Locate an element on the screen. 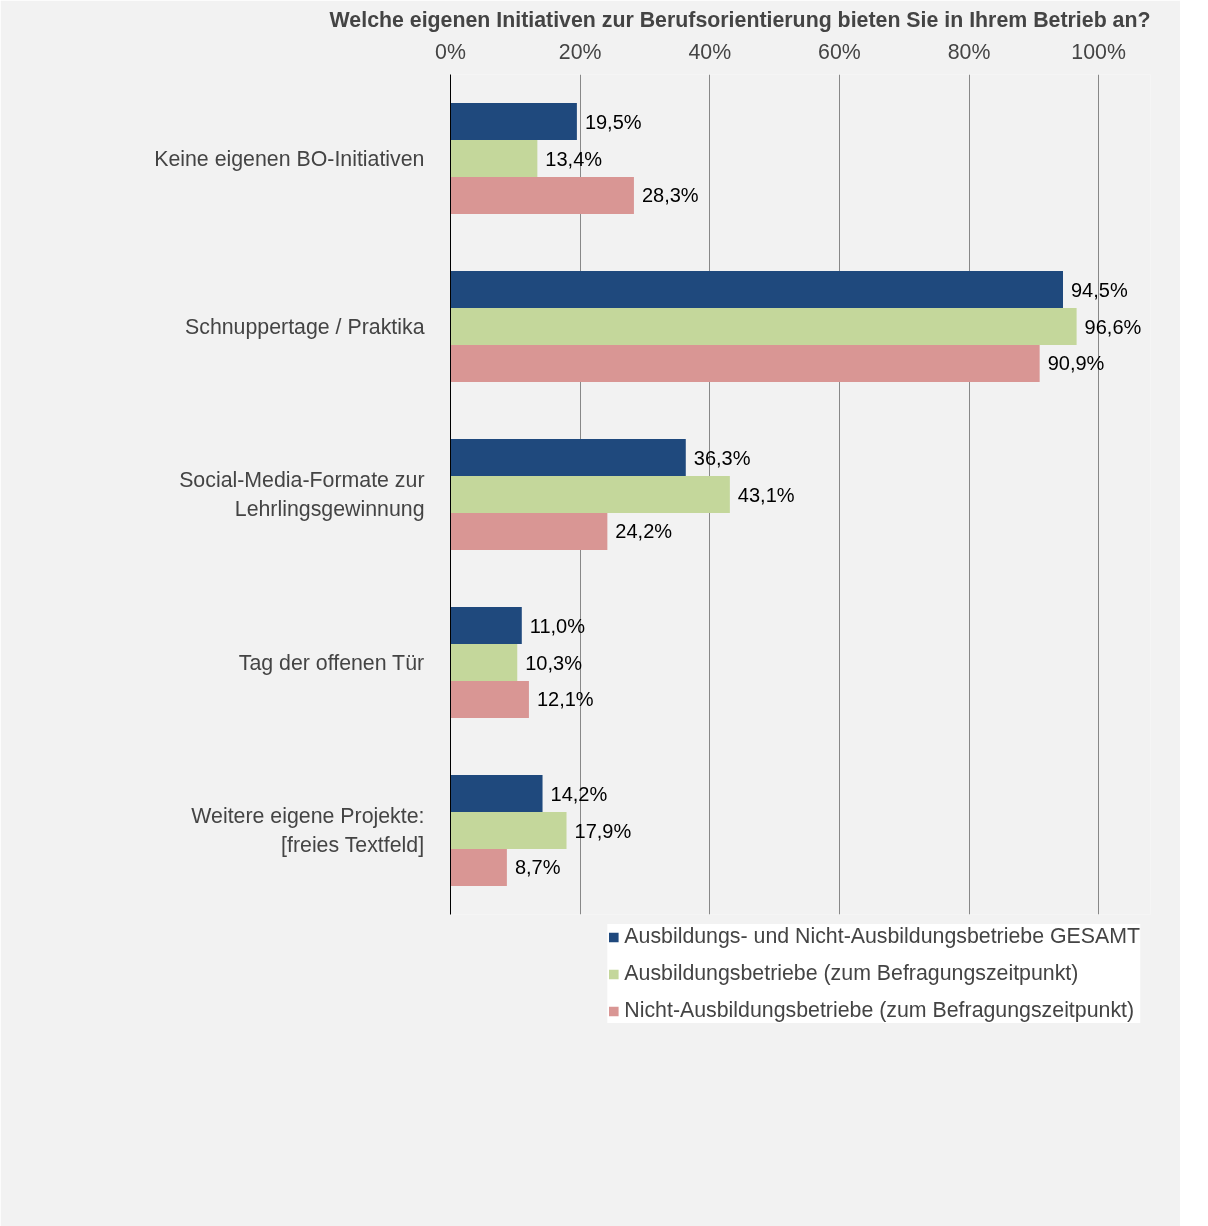 Image resolution: width=1208 pixels, height=1226 pixels. data-label: 13,4% is located at coordinates (574, 158).